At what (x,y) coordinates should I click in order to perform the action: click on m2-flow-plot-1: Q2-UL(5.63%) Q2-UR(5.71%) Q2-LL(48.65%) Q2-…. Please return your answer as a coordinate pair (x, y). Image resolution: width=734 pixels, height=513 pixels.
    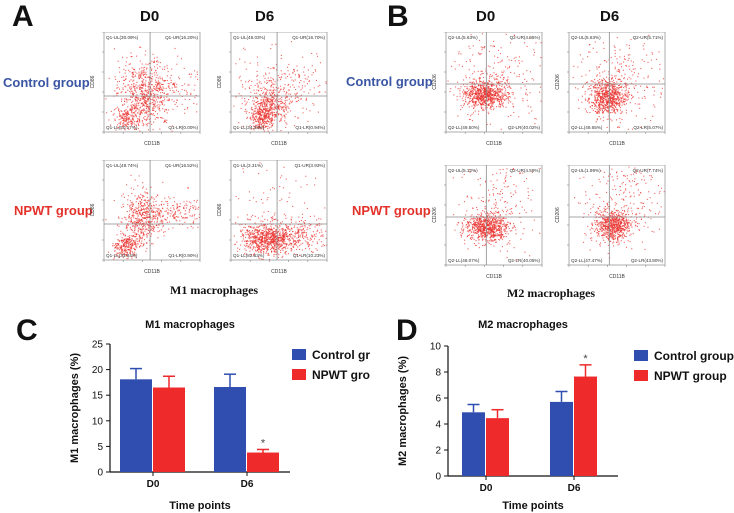
    Looking at the image, I should click on (610, 89).